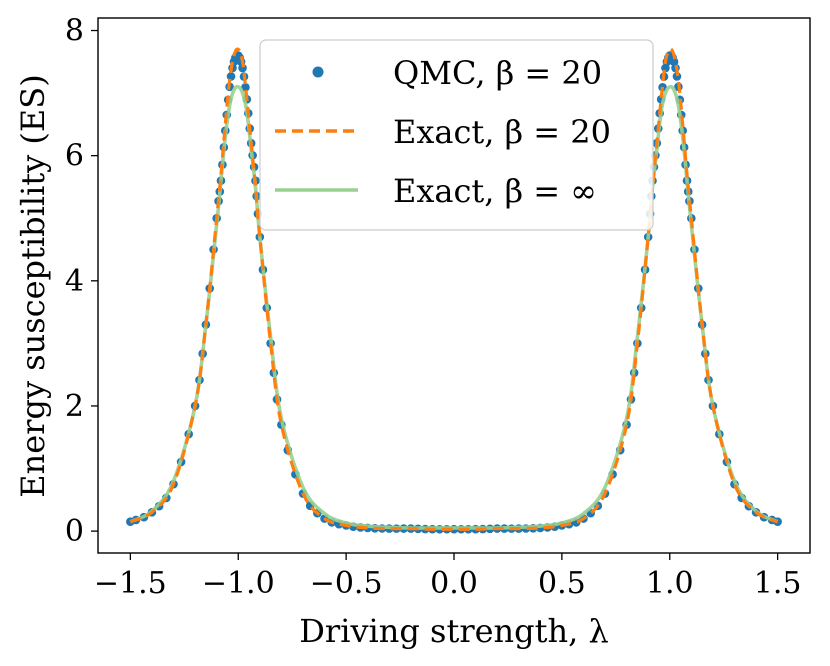 This screenshot has width=830, height=666. What do you see at coordinates (346, 583) in the screenshot?
I see `x-tick-label: −0.5` at bounding box center [346, 583].